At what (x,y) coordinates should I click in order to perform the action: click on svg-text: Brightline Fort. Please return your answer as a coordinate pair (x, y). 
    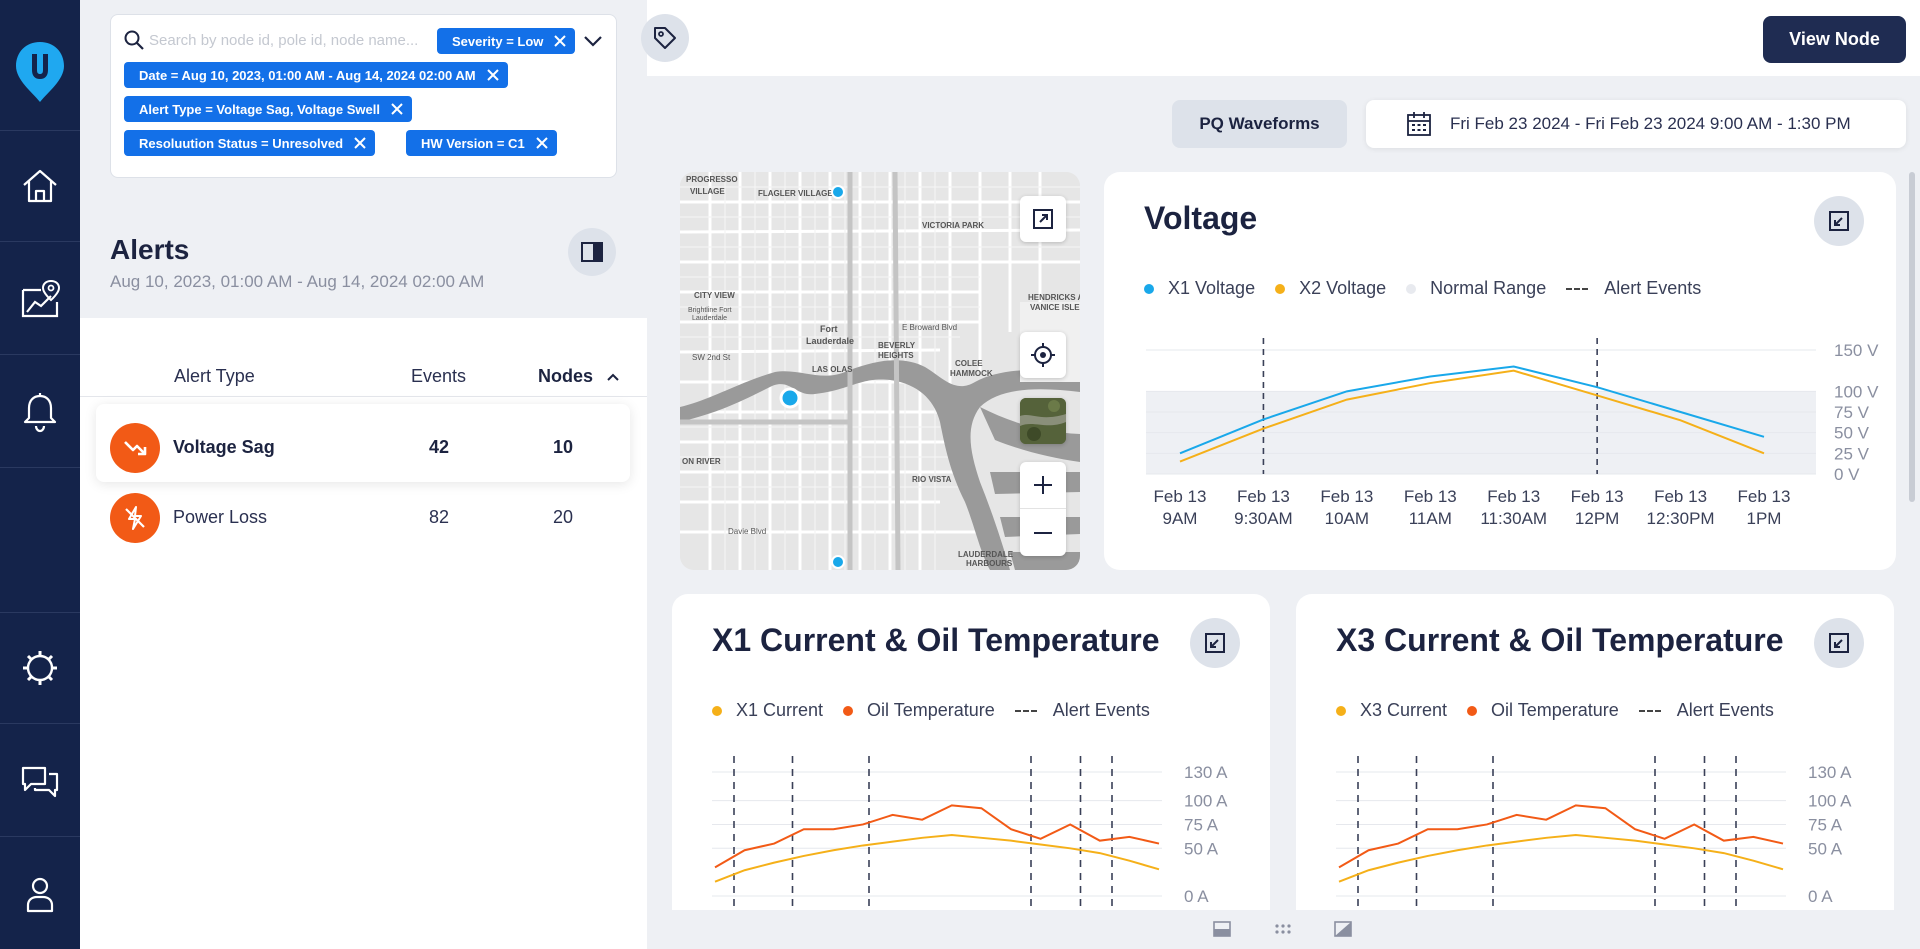
    Looking at the image, I should click on (710, 310).